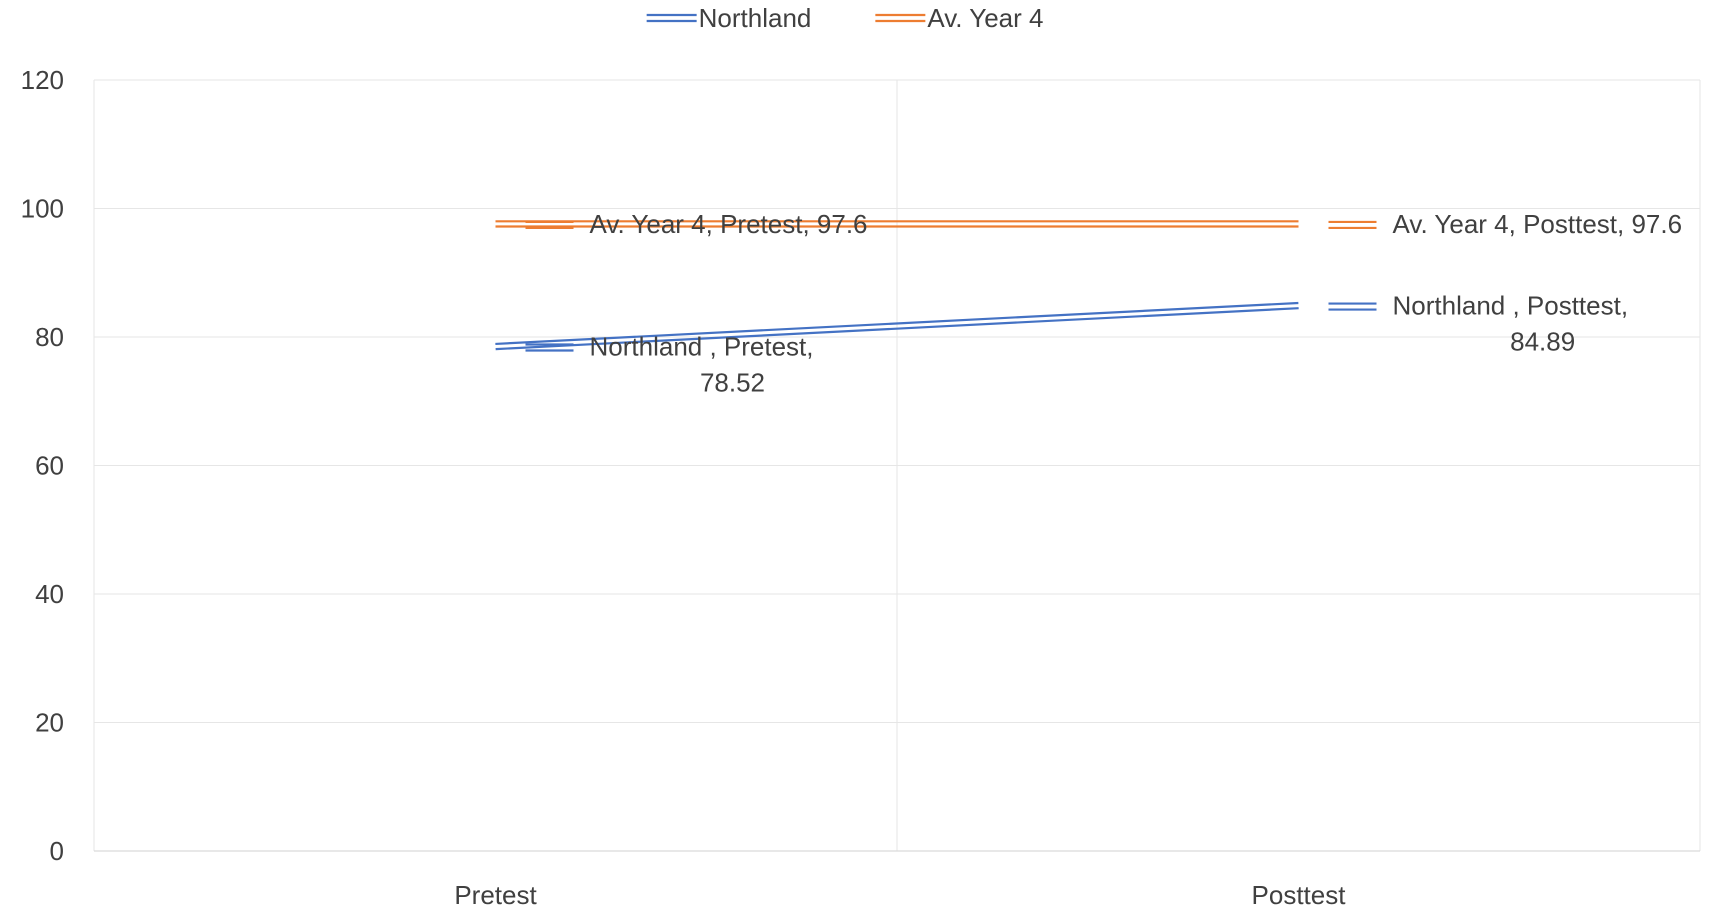 This screenshot has height=907, width=1725. Describe the element at coordinates (1538, 224) in the screenshot. I see `data-label-text-line-0: Av. Year 4, Posttest, 97.6` at that location.